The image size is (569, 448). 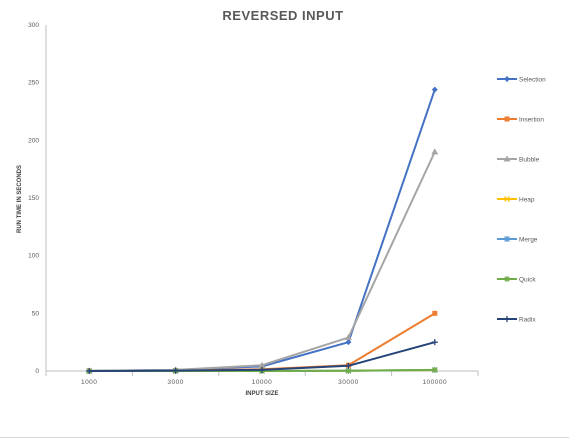 I want to click on legend-item-merge: Merge, so click(x=517, y=240).